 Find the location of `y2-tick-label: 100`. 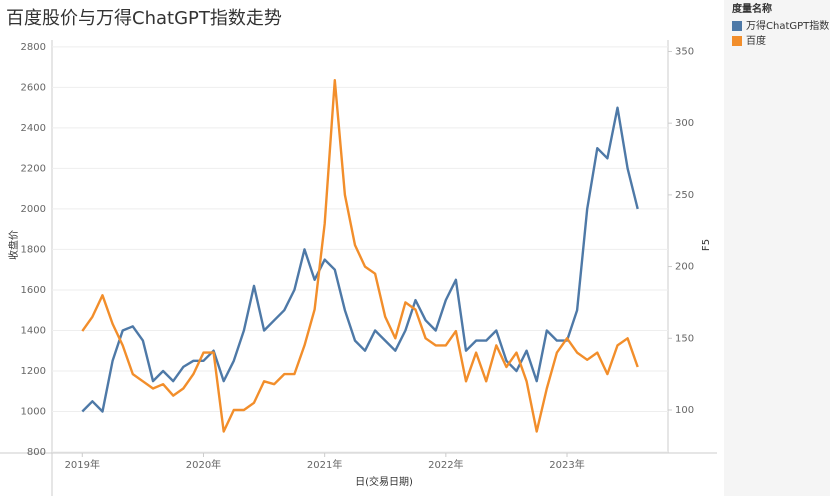

y2-tick-label: 100 is located at coordinates (684, 410).